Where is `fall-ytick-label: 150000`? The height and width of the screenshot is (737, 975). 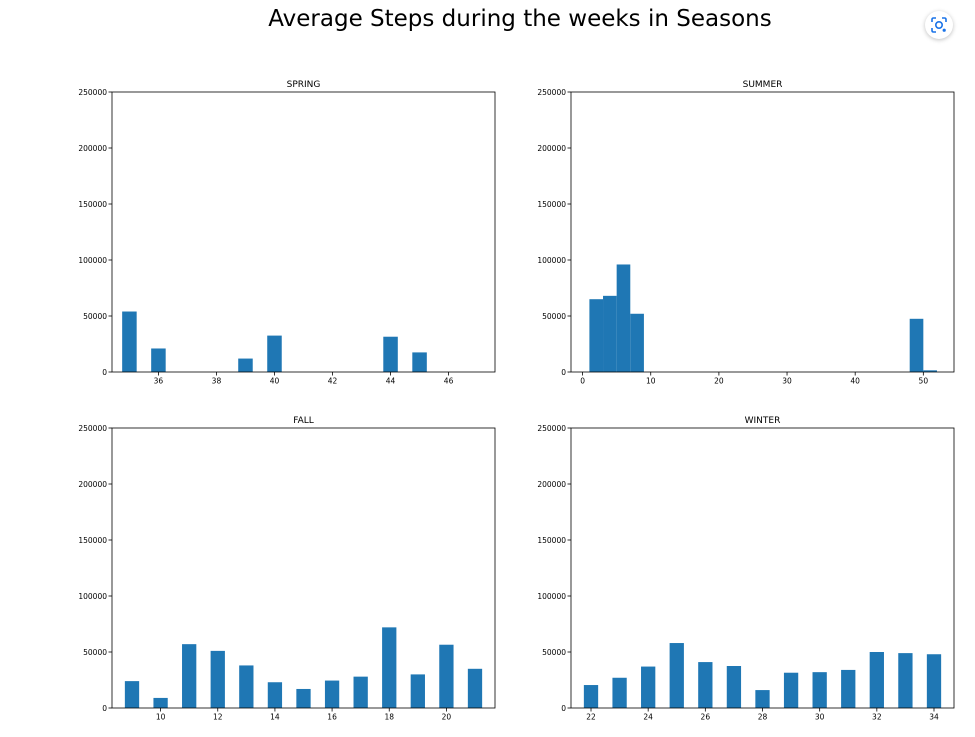
fall-ytick-label: 150000 is located at coordinates (92, 540).